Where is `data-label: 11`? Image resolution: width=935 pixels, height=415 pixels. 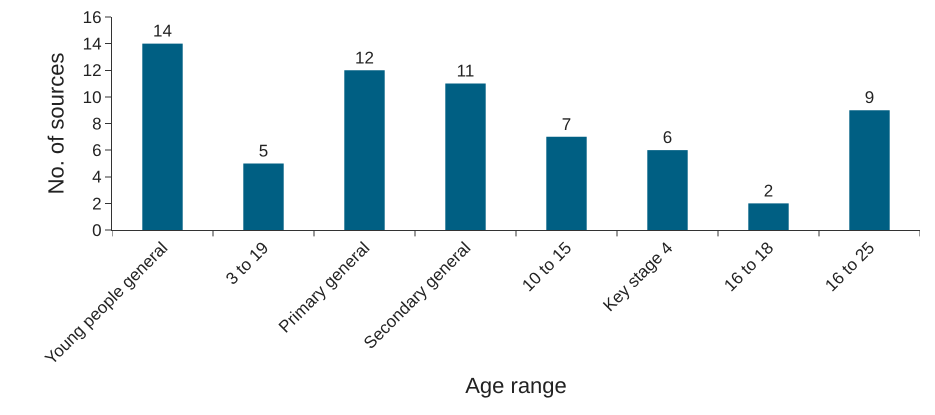 data-label: 11 is located at coordinates (465, 71).